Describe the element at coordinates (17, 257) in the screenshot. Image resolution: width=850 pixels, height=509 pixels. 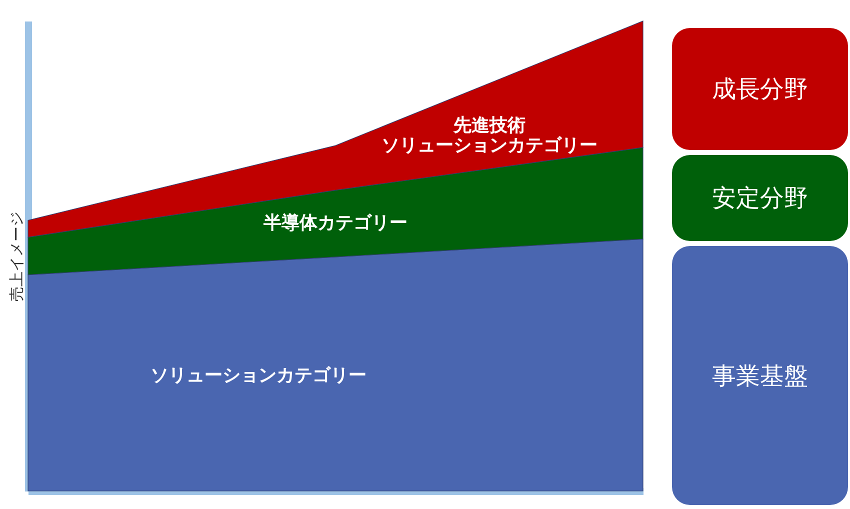
I see `y-axis-title: 売上イメージ` at that location.